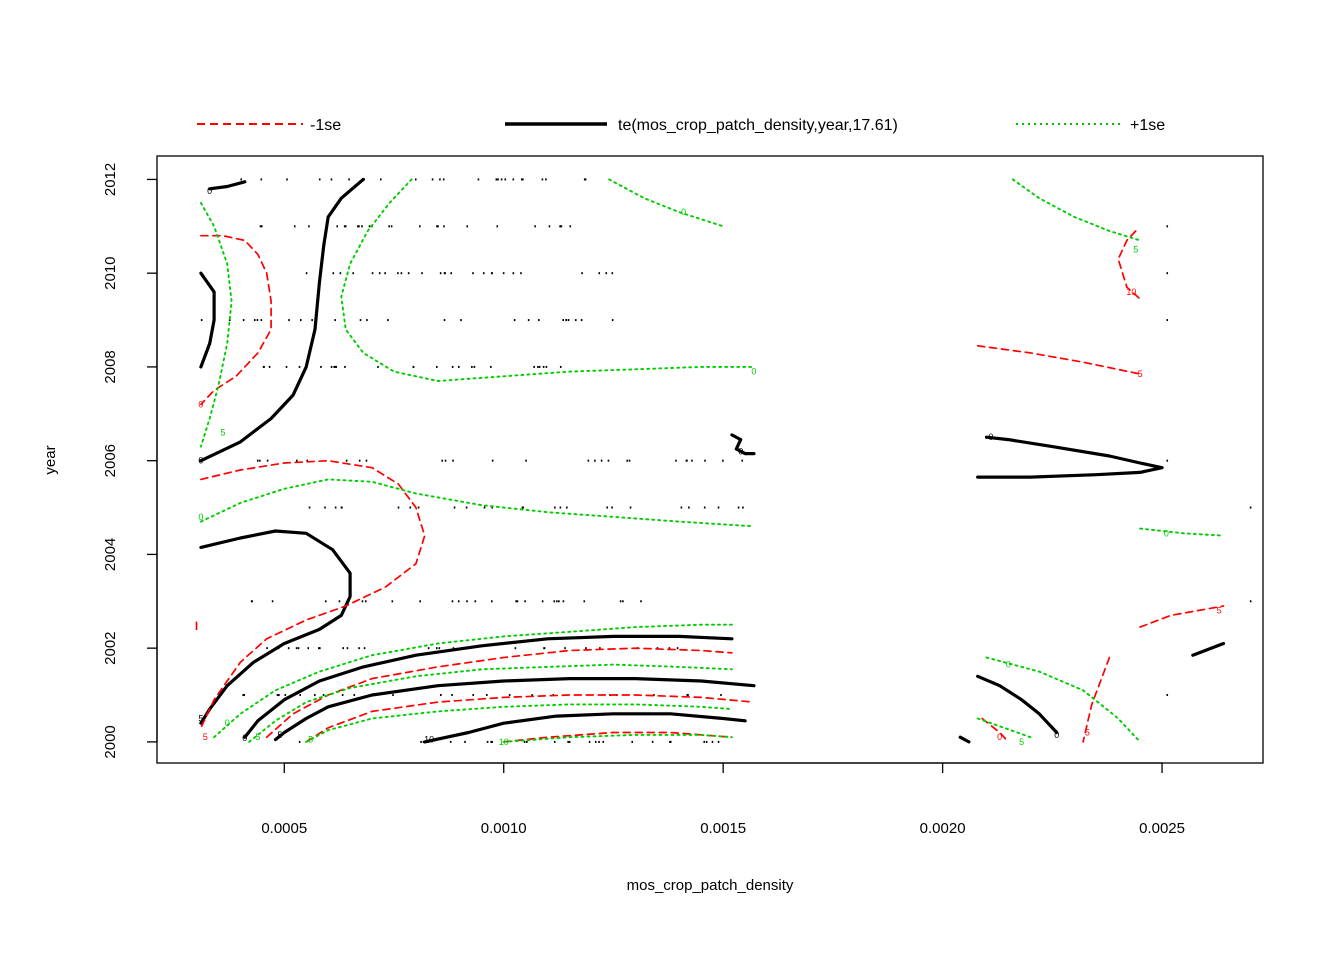  What do you see at coordinates (943, 828) in the screenshot?
I see `x-tick-label: 0.0020` at bounding box center [943, 828].